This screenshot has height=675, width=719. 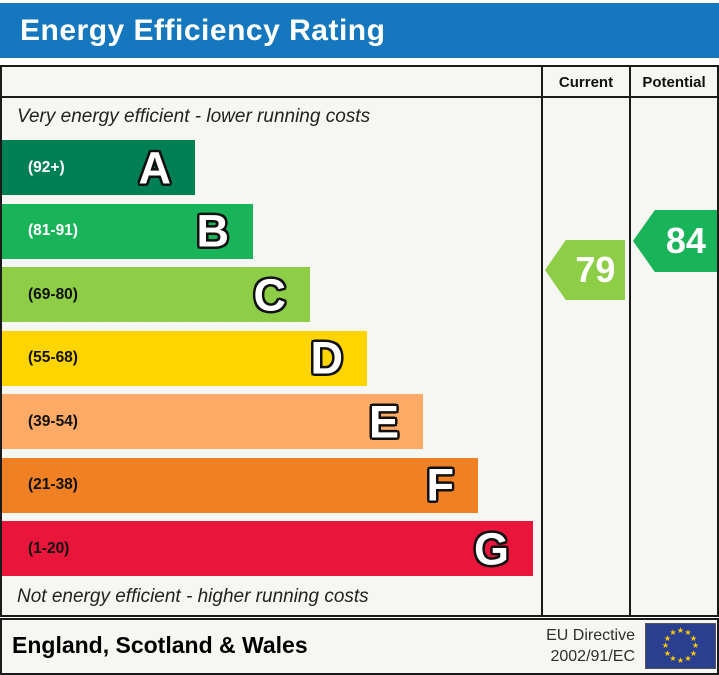 I want to click on band-letter: A, so click(x=155, y=167).